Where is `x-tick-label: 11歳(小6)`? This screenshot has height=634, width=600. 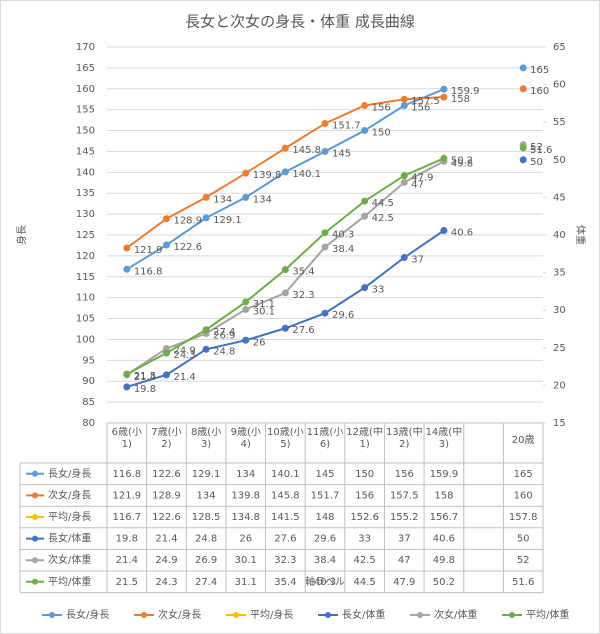 x-tick-label: 11歳(小6) is located at coordinates (325, 438).